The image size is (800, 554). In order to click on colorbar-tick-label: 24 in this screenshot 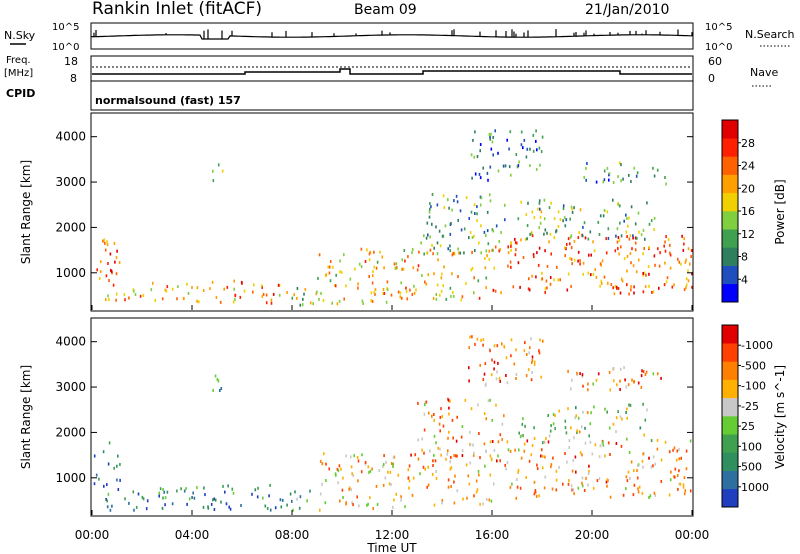, I will do `click(748, 166)`.